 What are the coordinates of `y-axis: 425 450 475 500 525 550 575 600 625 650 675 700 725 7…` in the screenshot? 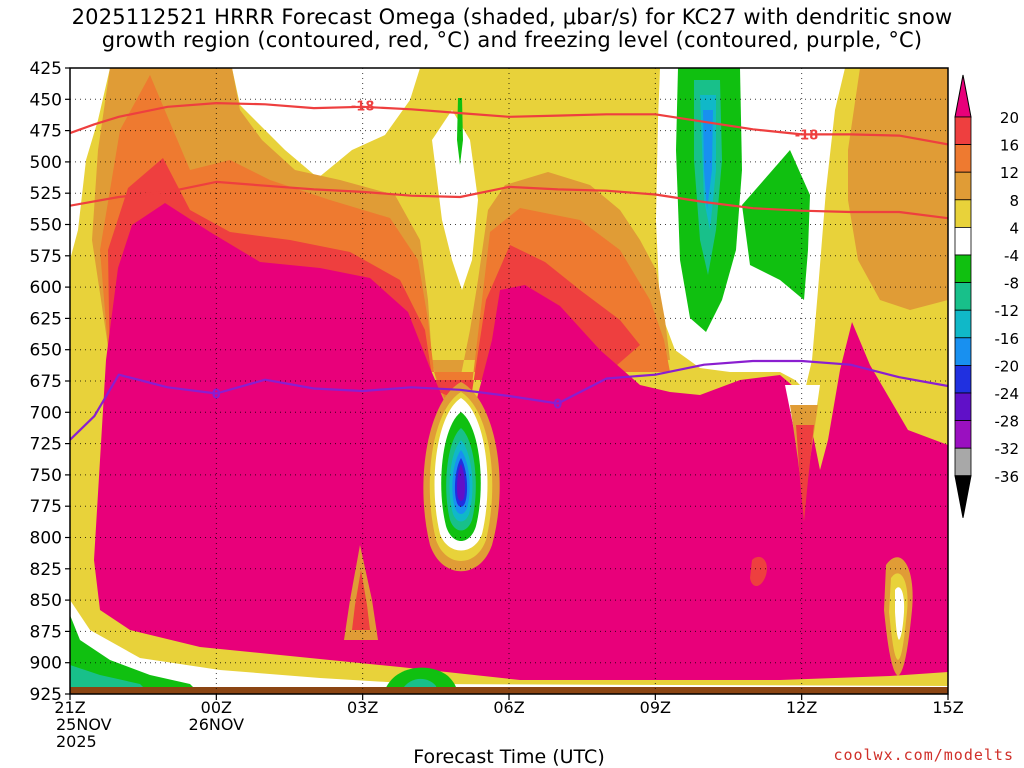 It's located at (50, 382).